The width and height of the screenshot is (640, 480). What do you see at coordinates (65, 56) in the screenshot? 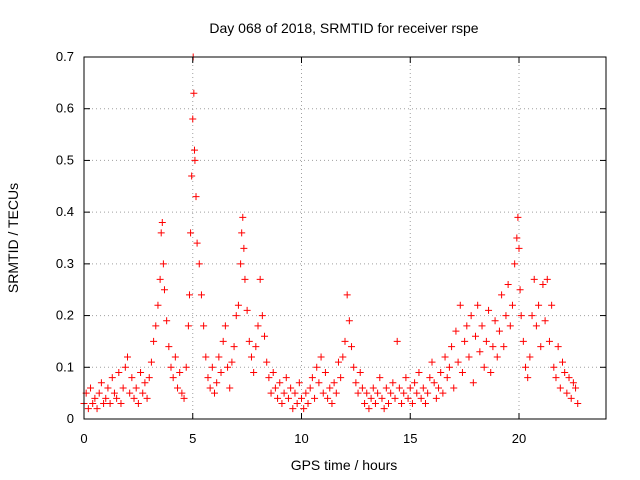
I see `y-tick-label: 0.7` at bounding box center [65, 56].